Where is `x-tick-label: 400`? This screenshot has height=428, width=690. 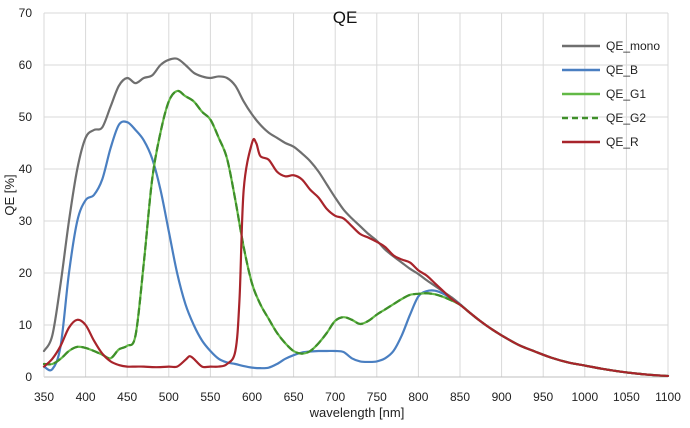 x-tick-label: 400 is located at coordinates (86, 397).